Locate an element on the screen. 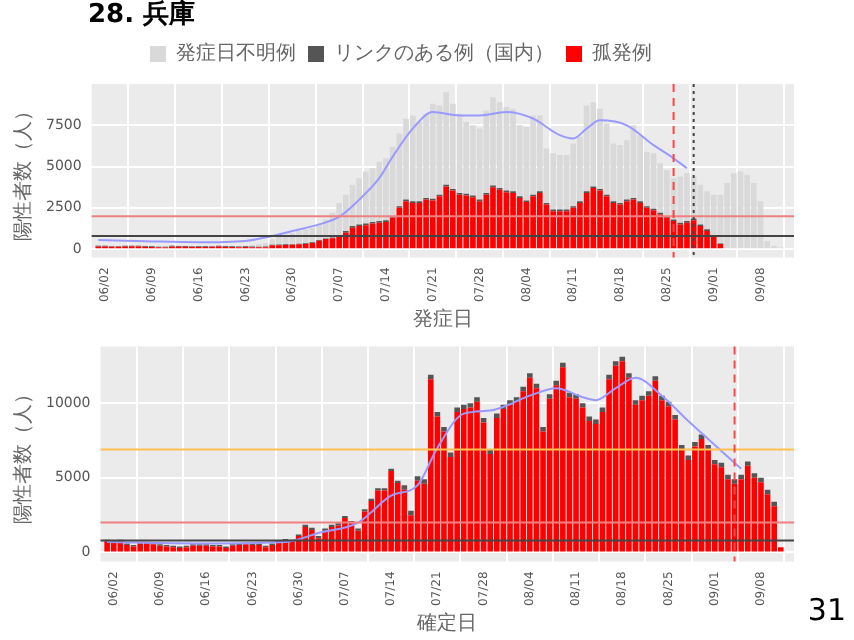 The image size is (854, 640). legend-label: 孤発例 is located at coordinates (622, 53).